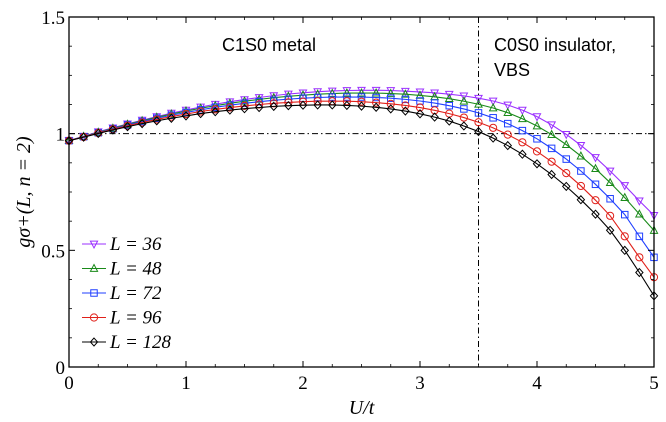 This screenshot has width=666, height=422. I want to click on x-tick-label: 4, so click(537, 383).